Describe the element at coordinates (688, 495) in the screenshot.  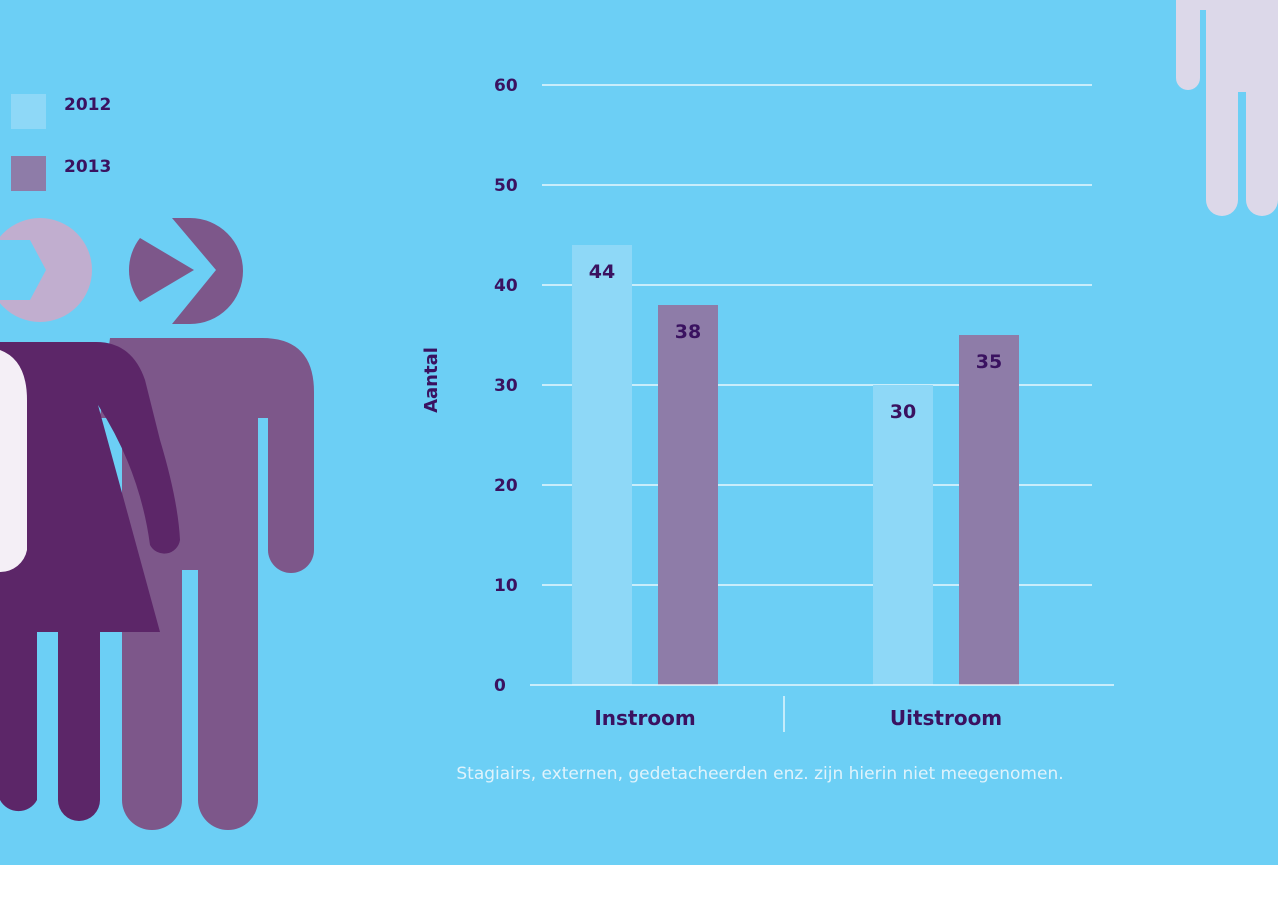
I see `bar-2013-instroom` at that location.